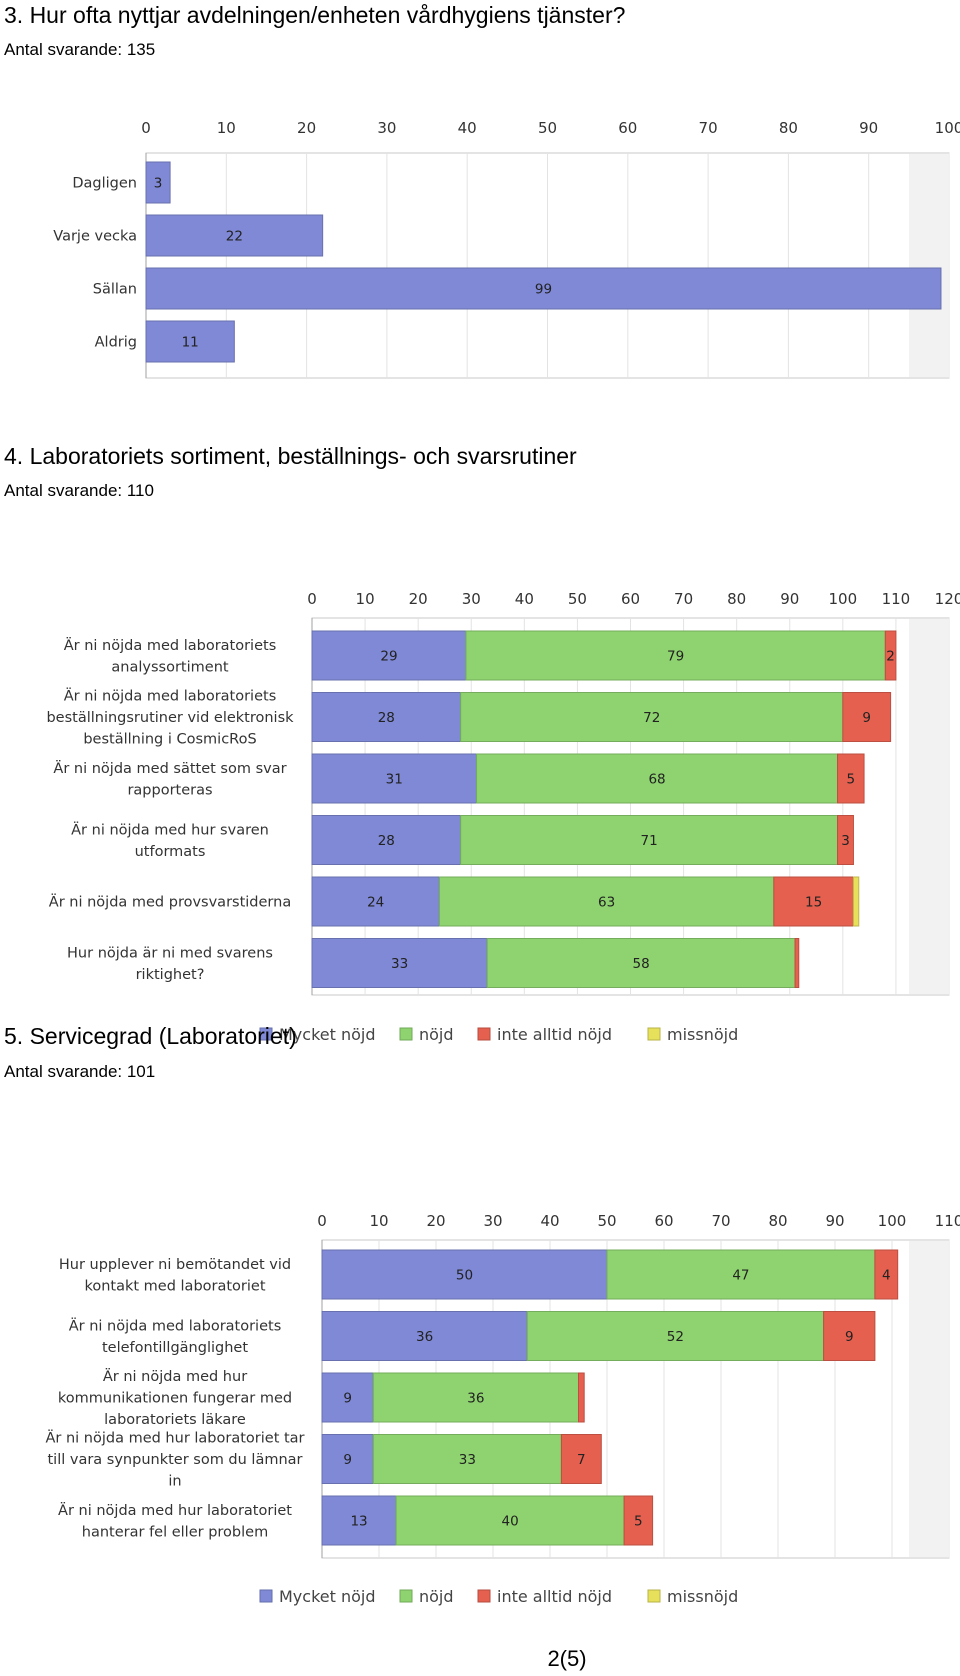  What do you see at coordinates (358, 1522) in the screenshot?
I see `data-label: 13` at bounding box center [358, 1522].